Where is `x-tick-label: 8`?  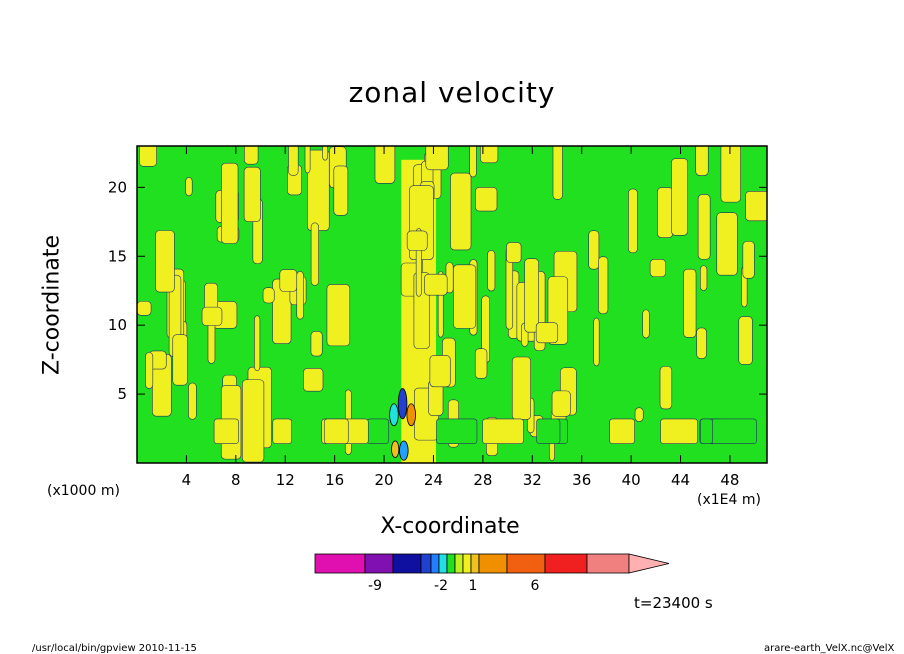 x-tick-label: 8 is located at coordinates (236, 480).